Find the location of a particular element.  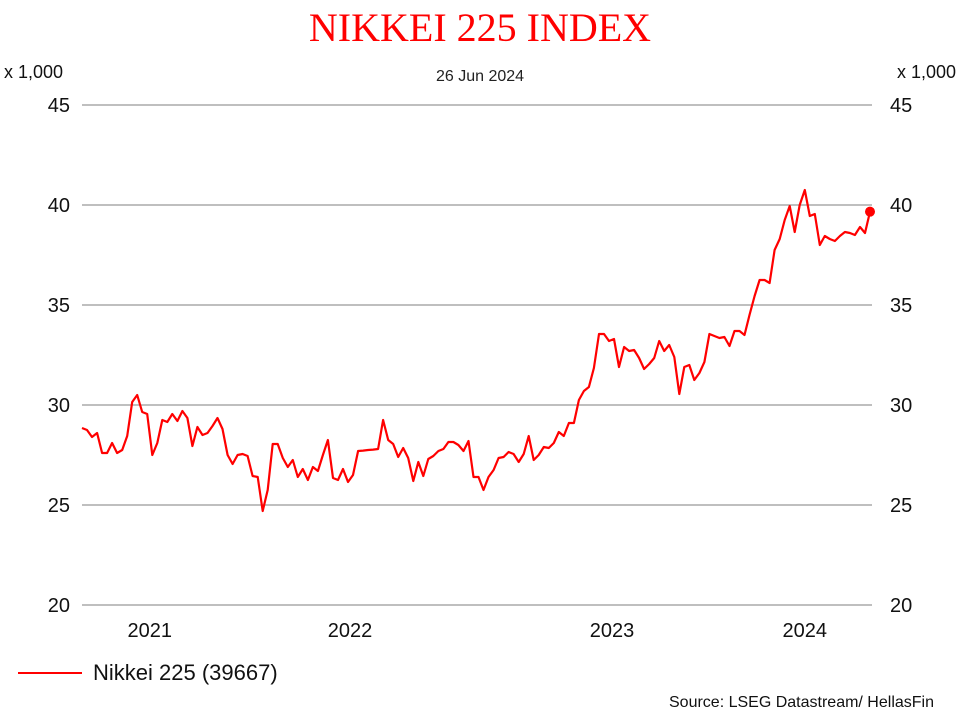

legend: Nikkei 225 (39667) is located at coordinates (148, 673).